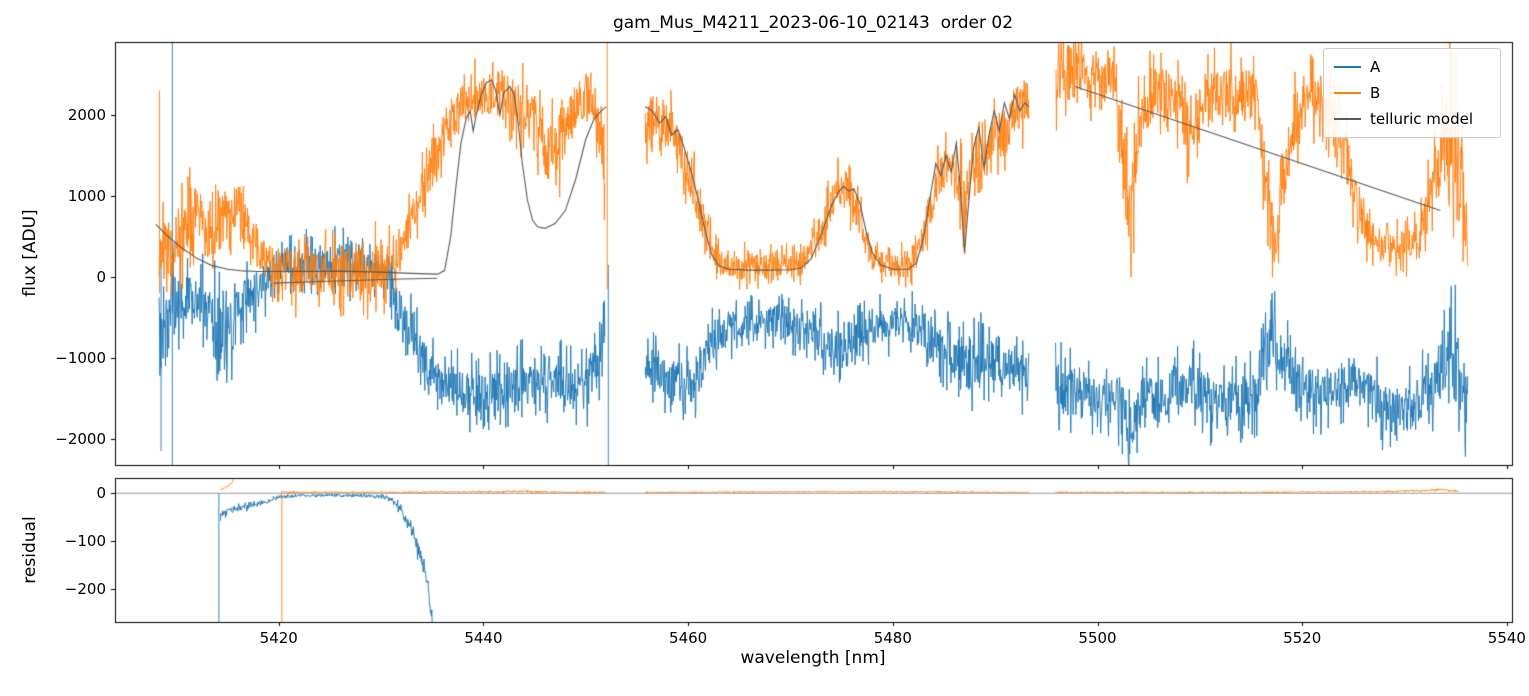  What do you see at coordinates (80, 439) in the screenshot?
I see `y-tick-label: −2000` at bounding box center [80, 439].